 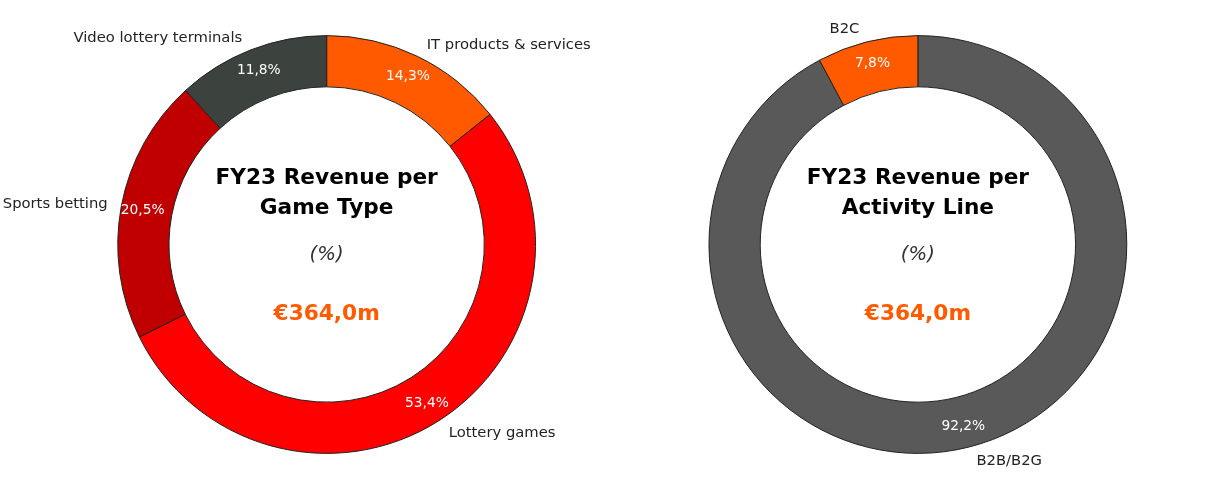 What do you see at coordinates (963, 425) in the screenshot?
I see `data-label: 92,2%` at bounding box center [963, 425].